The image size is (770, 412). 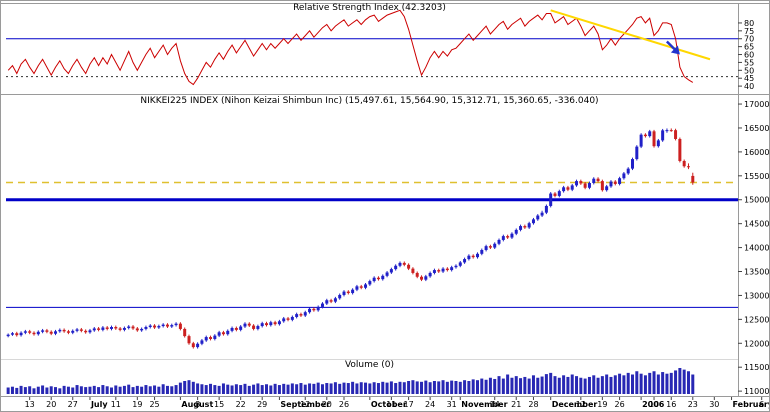 I want to click on y-axis-label: 50, so click(x=749, y=70).